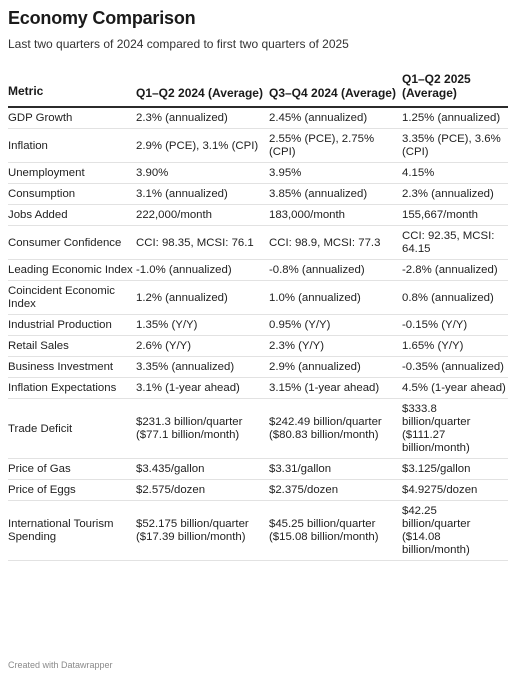 The width and height of the screenshot is (515, 680). I want to click on q1q2-2025-cell: $4.9275/dozen, so click(455, 490).